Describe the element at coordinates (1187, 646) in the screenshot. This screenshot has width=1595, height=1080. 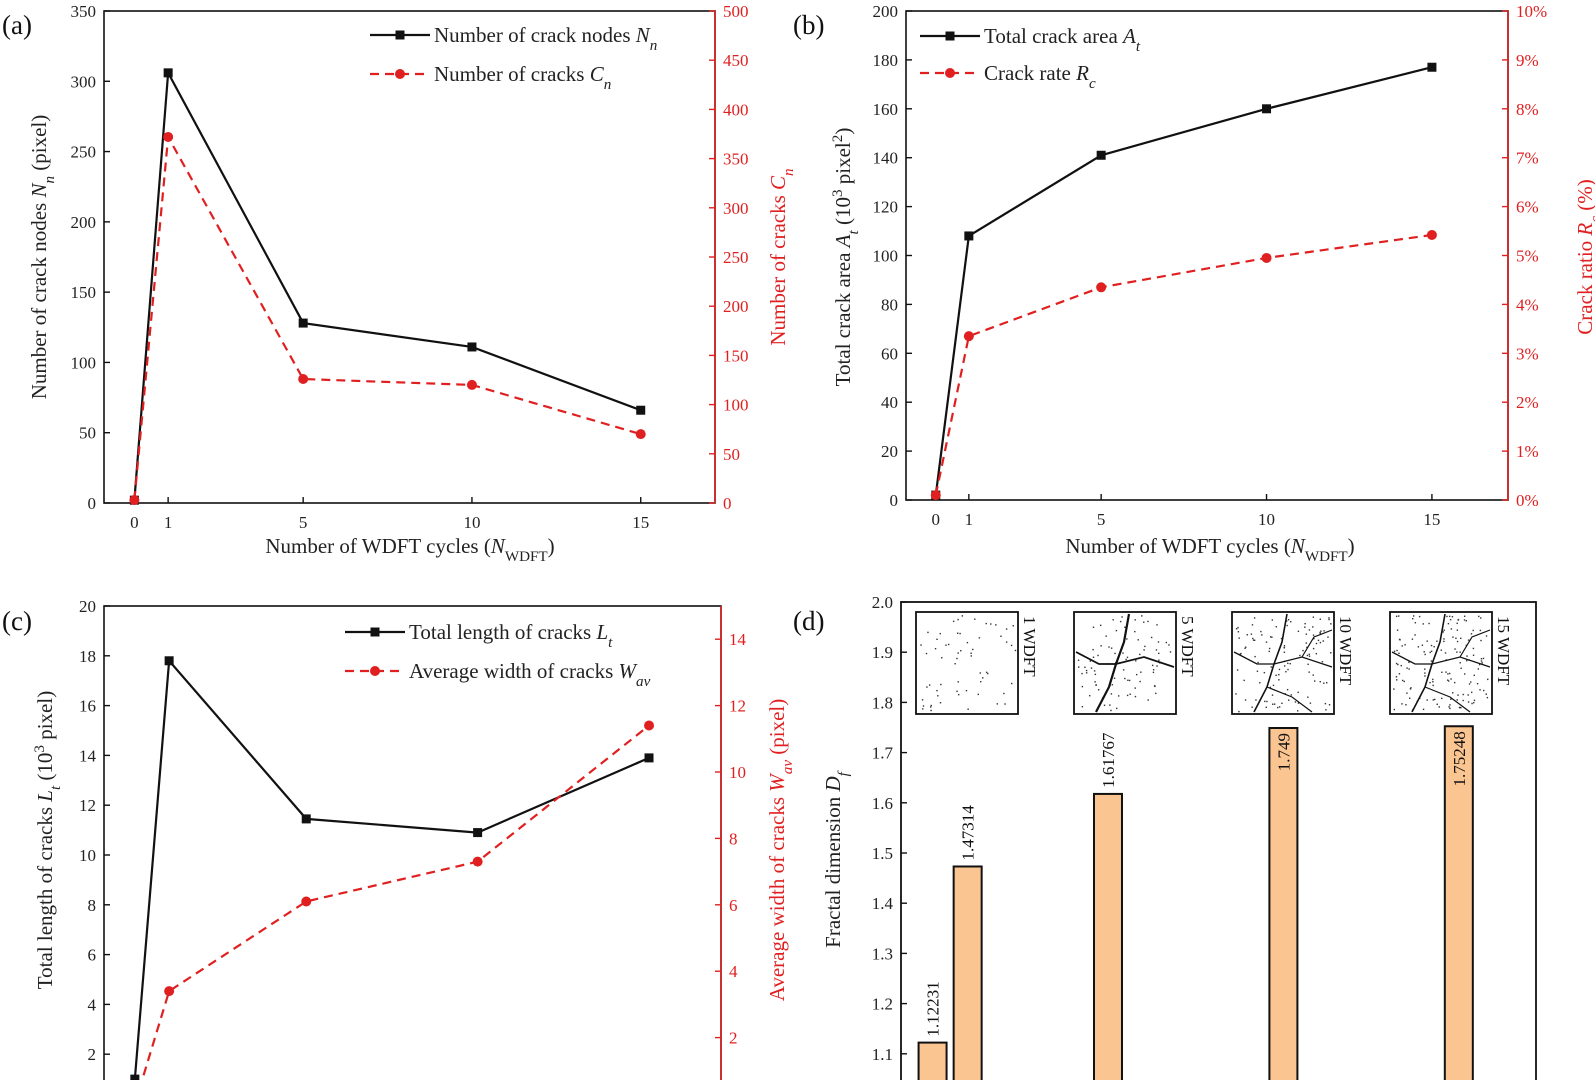
I see `thumbnail-label: 5 WDFT` at that location.